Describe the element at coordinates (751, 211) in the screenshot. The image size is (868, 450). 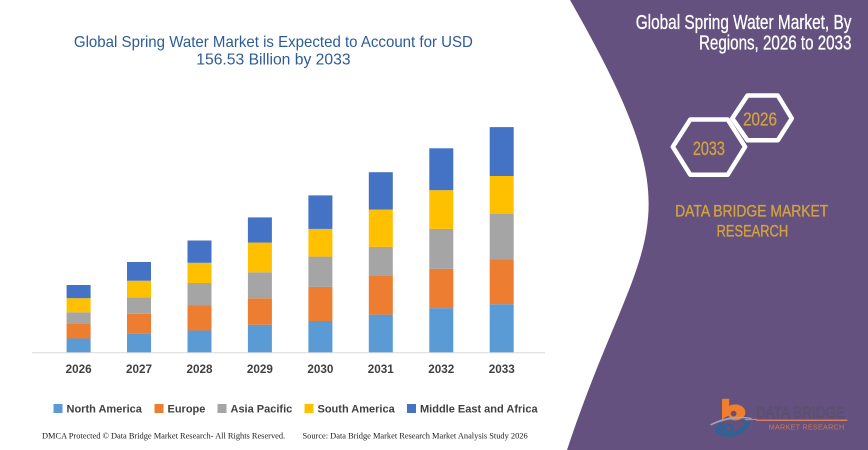
I see `svg-text: DATA BRIDGE MARKET` at that location.